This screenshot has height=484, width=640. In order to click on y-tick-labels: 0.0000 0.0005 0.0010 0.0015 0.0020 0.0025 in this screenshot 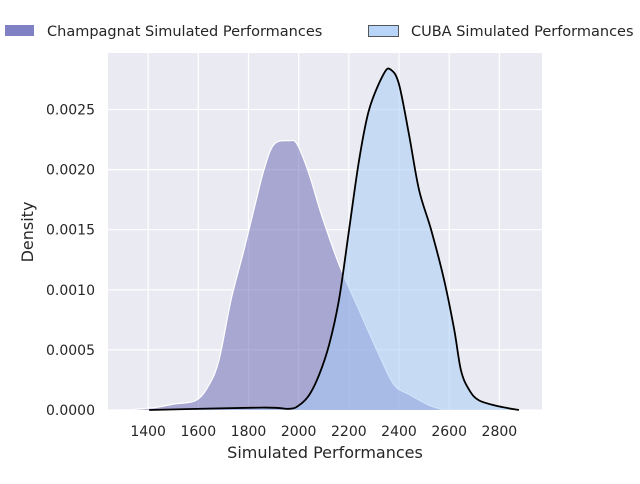, I will do `click(70, 260)`.